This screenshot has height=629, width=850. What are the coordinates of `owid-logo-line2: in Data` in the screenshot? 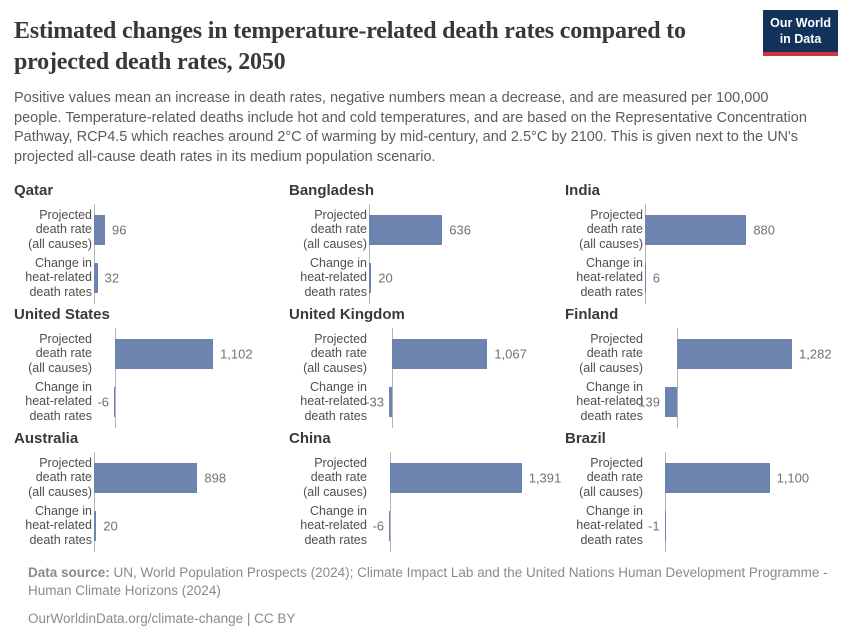 It's located at (800, 38).